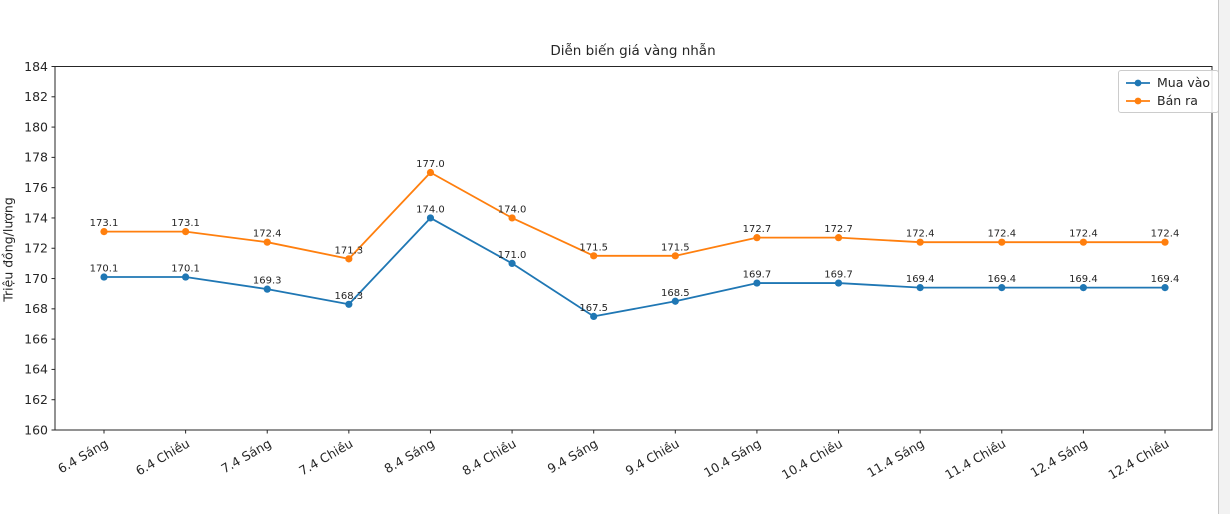  Describe the element at coordinates (245, 456) in the screenshot. I see `x-tick-label: 7.4 Sáng` at that location.